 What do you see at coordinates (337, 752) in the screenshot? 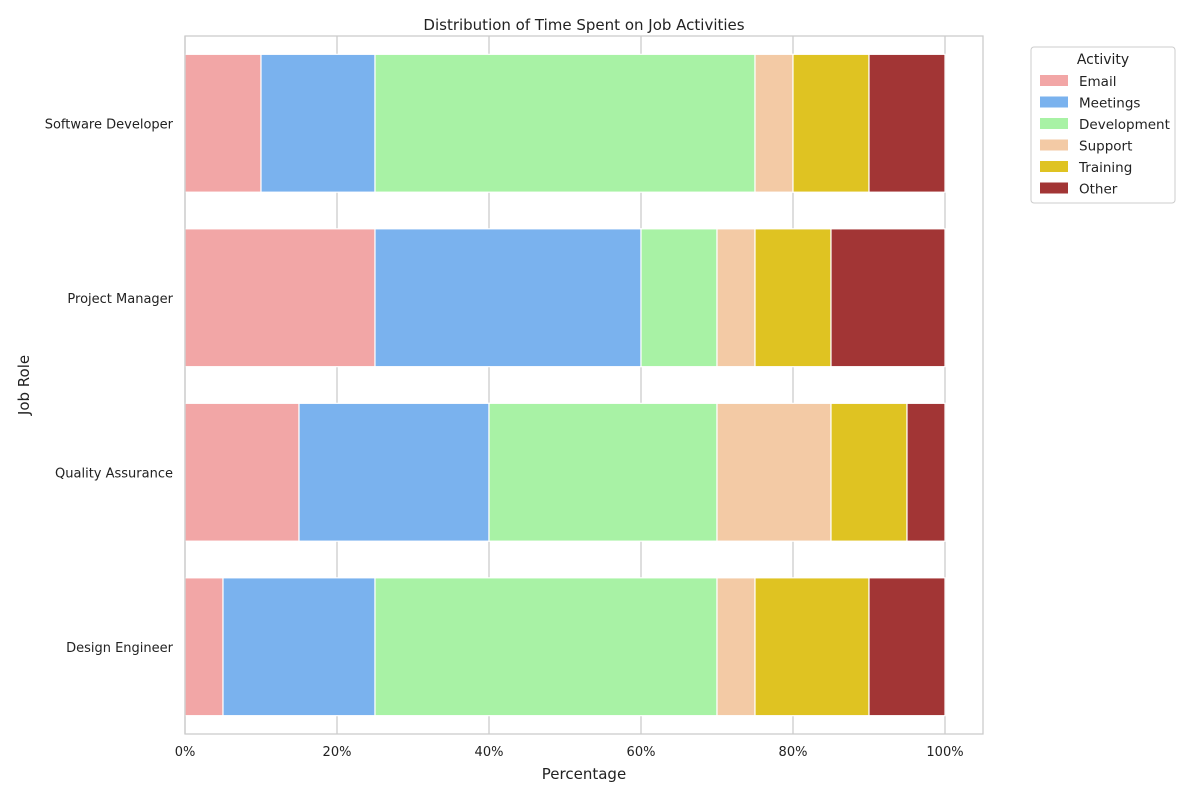
I see `x-tick-label: 20%` at bounding box center [337, 752].